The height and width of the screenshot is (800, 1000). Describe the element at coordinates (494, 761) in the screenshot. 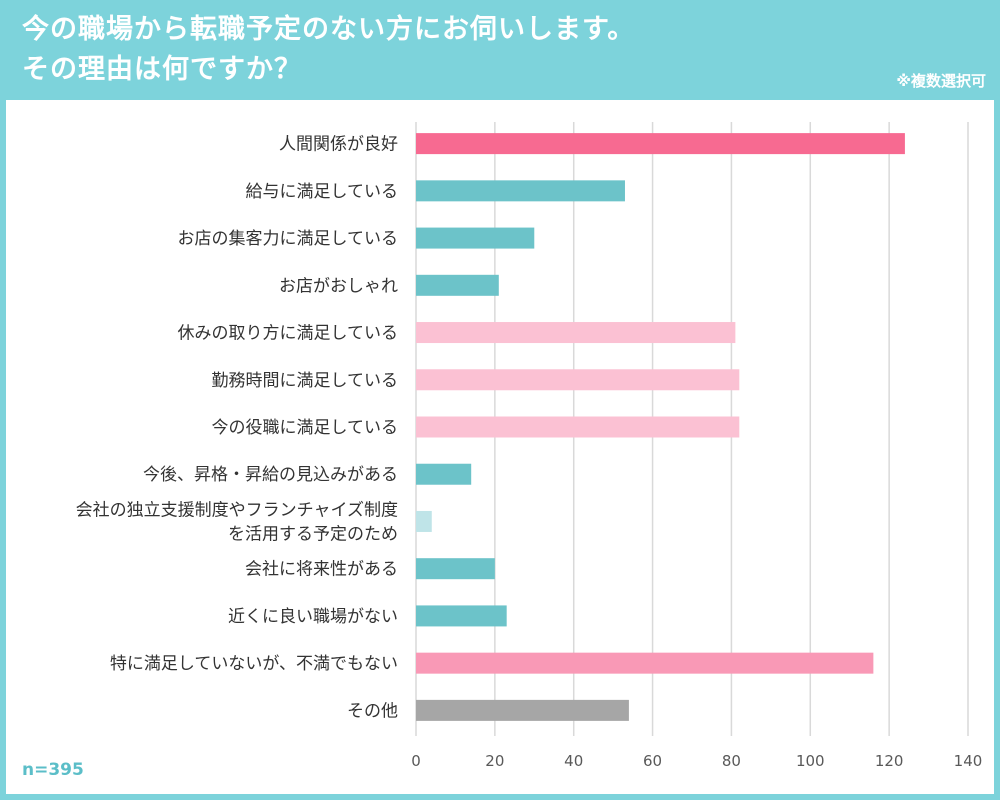

I see `x-tick-label: 20` at that location.